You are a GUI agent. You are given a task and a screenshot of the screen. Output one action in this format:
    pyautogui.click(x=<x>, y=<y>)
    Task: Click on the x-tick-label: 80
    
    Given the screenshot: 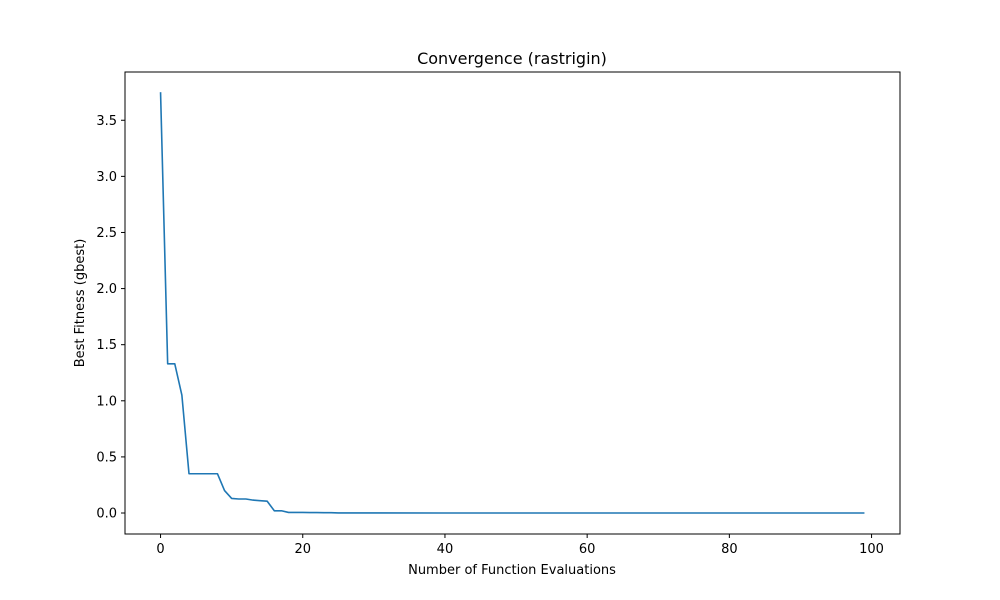 What is the action you would take?
    pyautogui.click(x=729, y=549)
    